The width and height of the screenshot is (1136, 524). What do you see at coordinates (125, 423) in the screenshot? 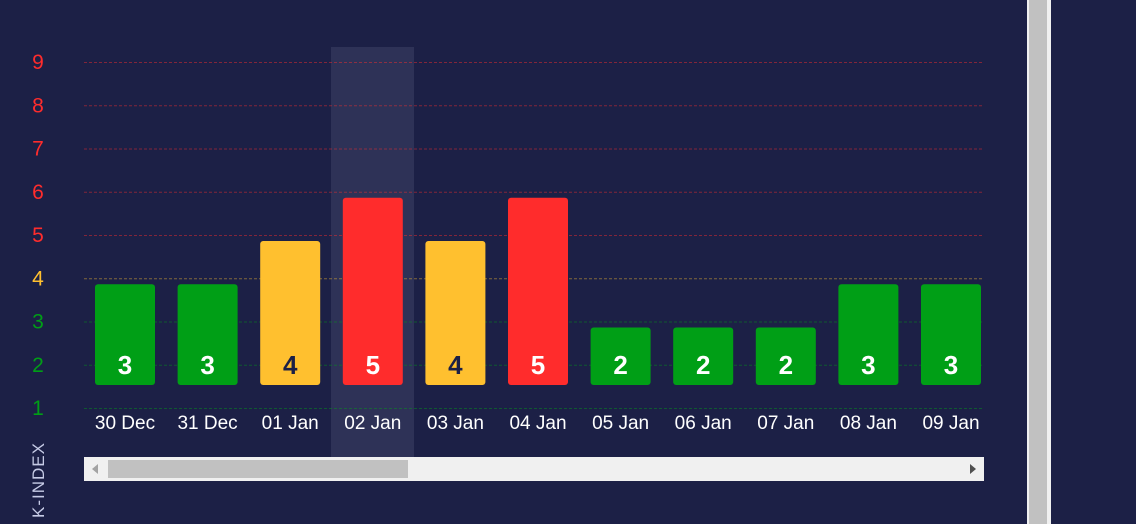
I see `x-tick-label: 30 Dec` at bounding box center [125, 423].